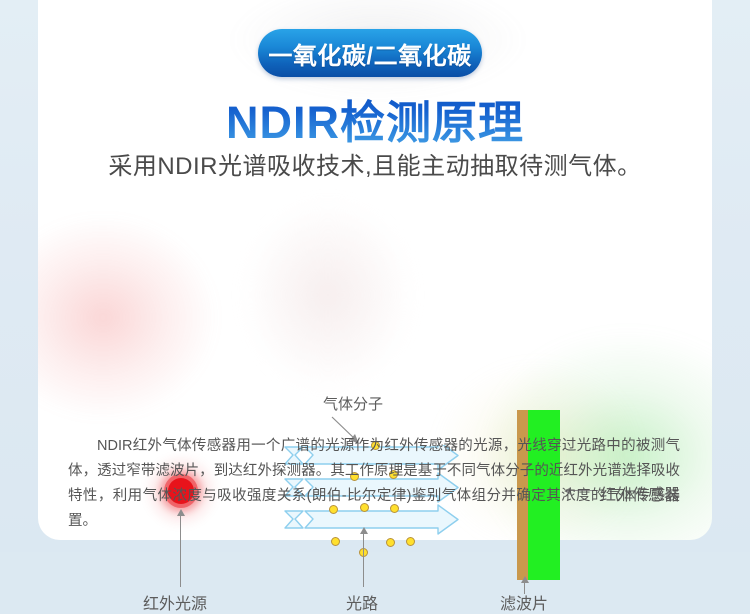 This screenshot has height=614, width=750. I want to click on light-path-leader-line, so click(363, 560).